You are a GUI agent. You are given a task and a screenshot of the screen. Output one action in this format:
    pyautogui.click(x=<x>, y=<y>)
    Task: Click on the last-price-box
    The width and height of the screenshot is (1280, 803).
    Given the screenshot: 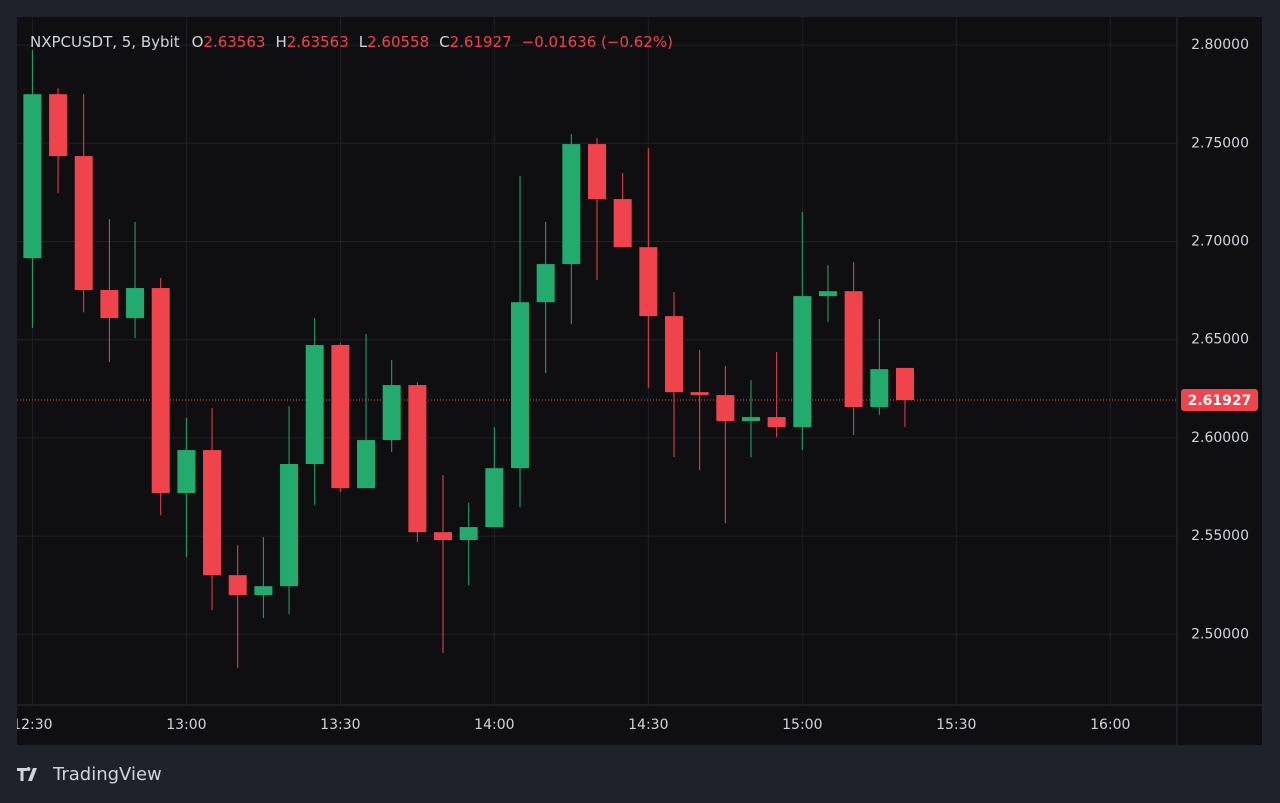 What is the action you would take?
    pyautogui.click(x=1219, y=400)
    